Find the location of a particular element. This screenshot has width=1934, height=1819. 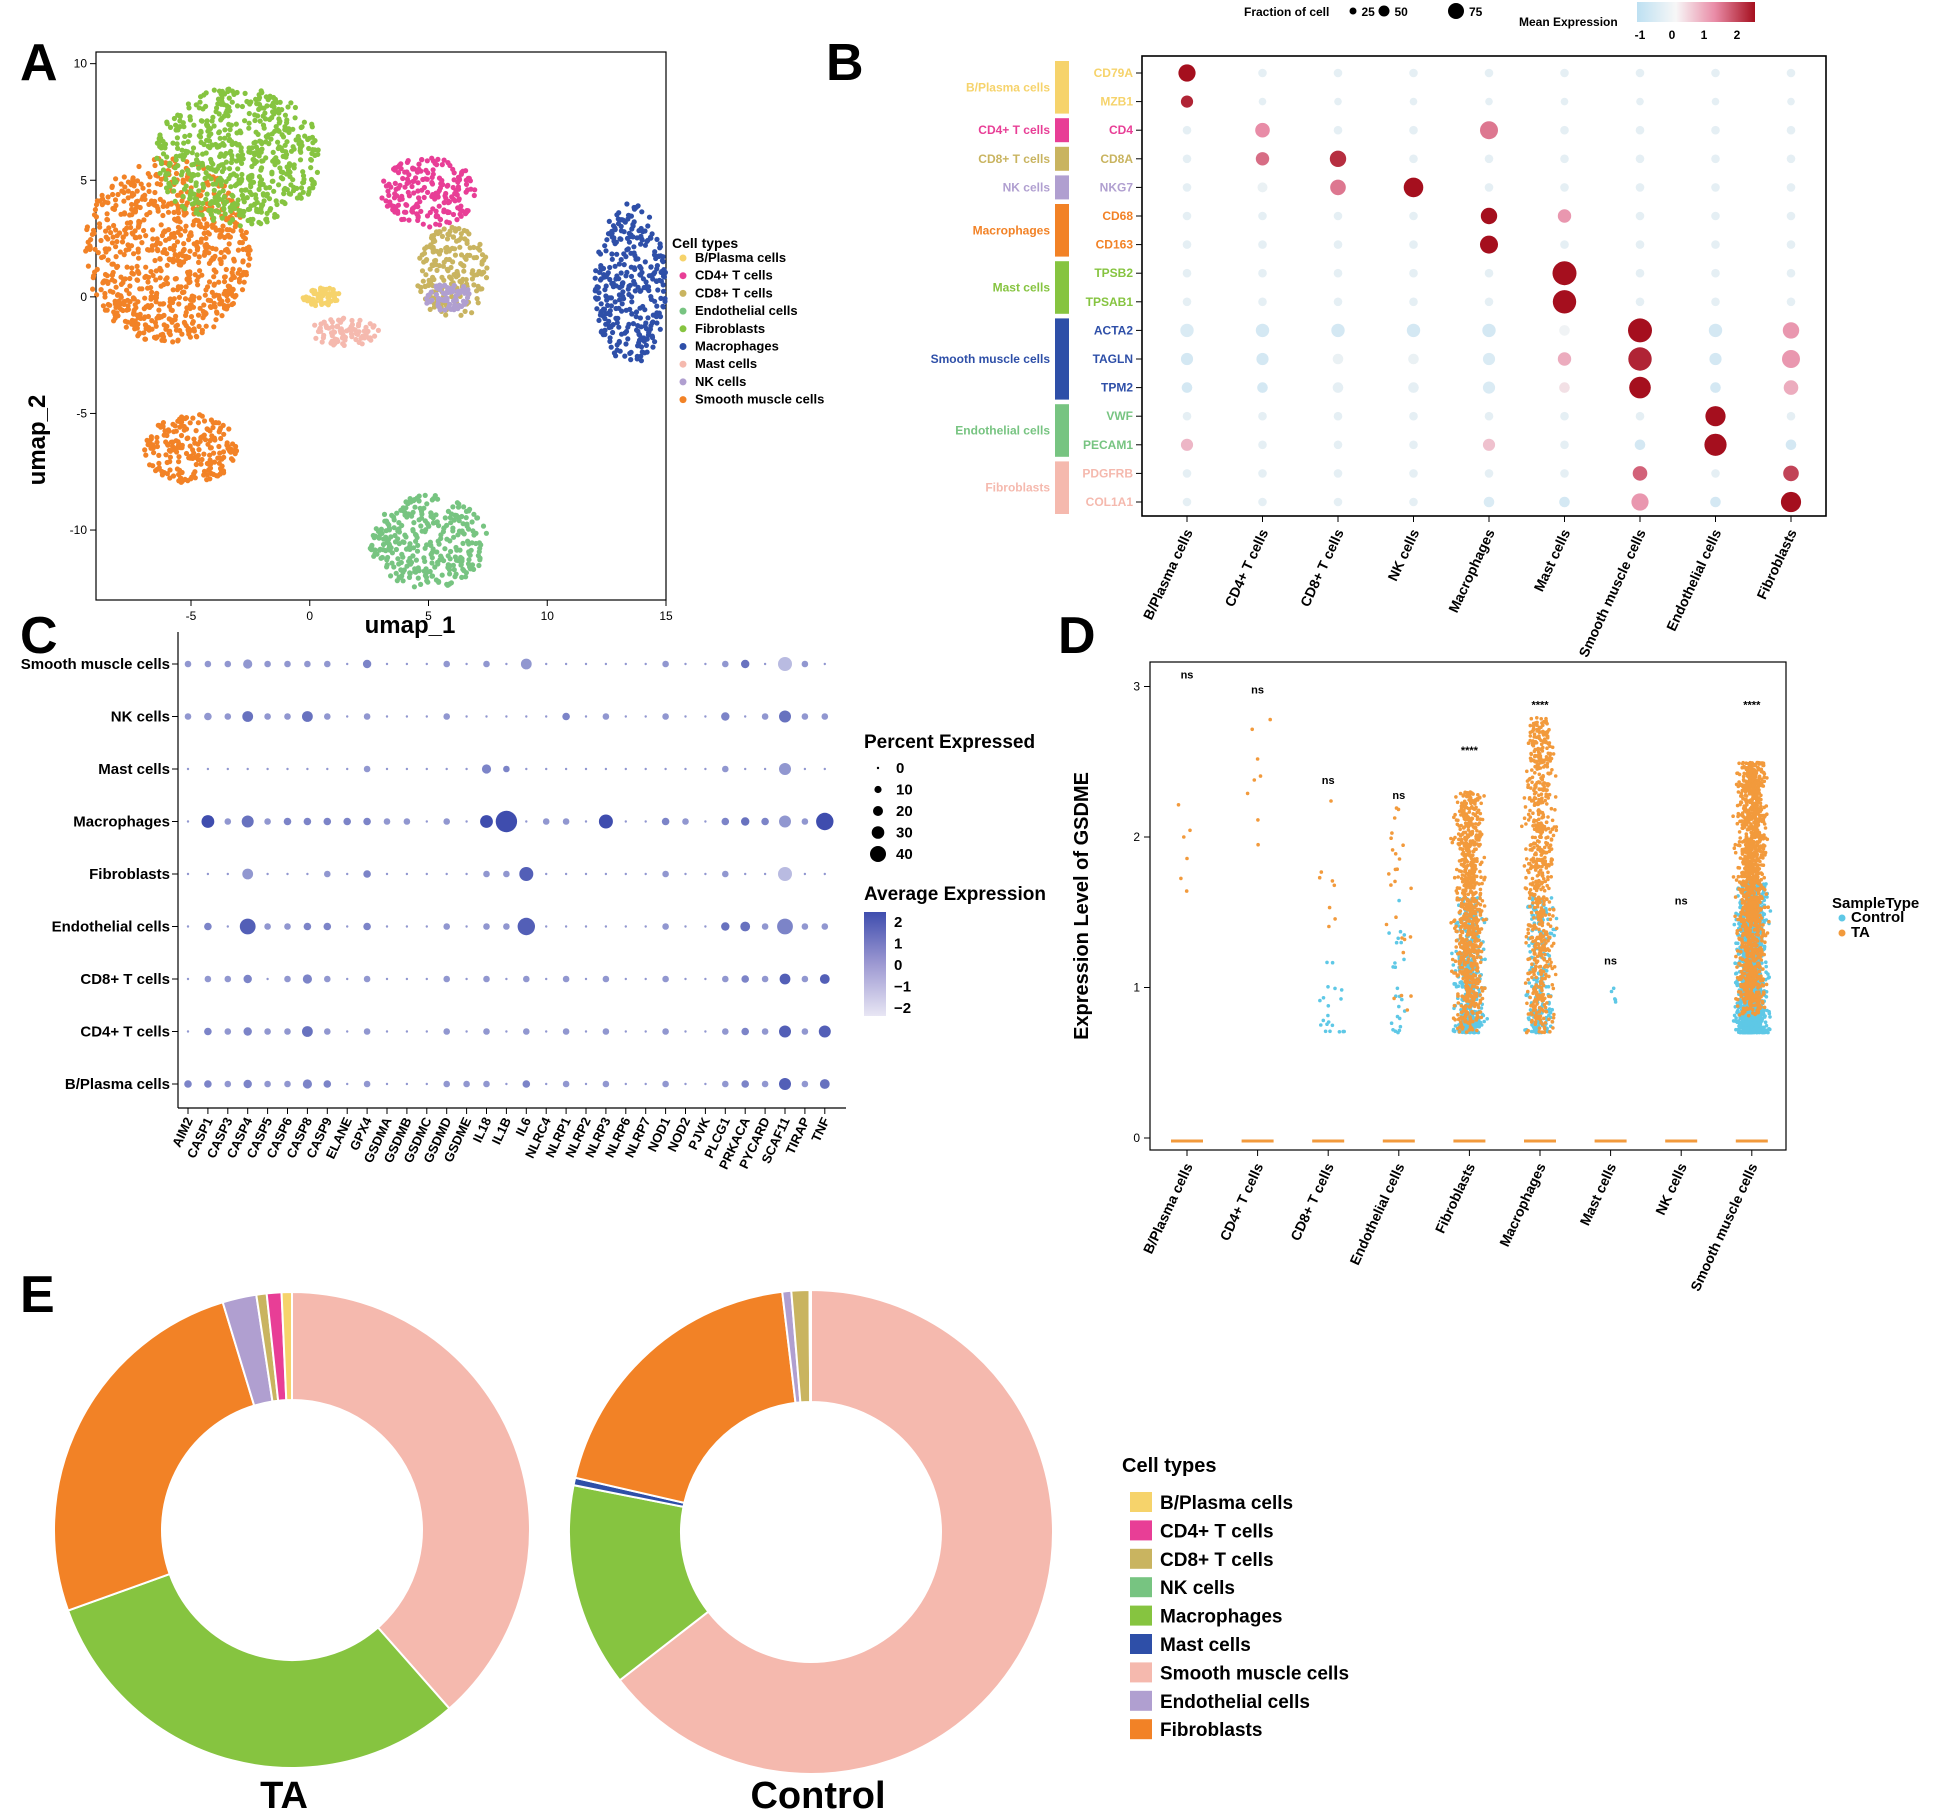

avg-expression-tick: −1 is located at coordinates (902, 987).